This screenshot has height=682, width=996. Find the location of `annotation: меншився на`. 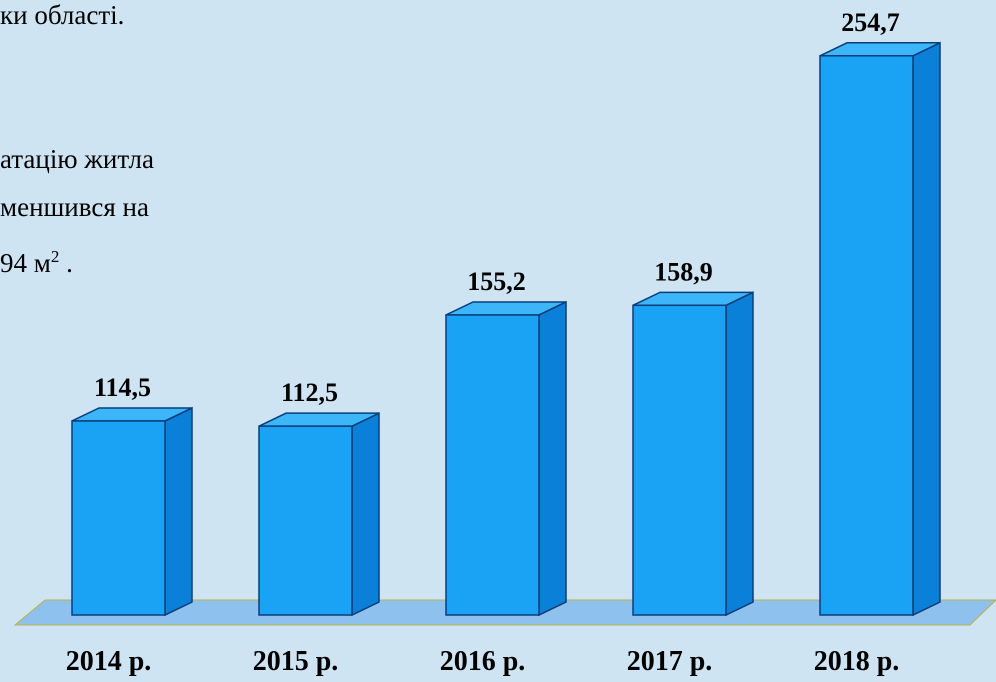

annotation: меншився на is located at coordinates (74, 207).